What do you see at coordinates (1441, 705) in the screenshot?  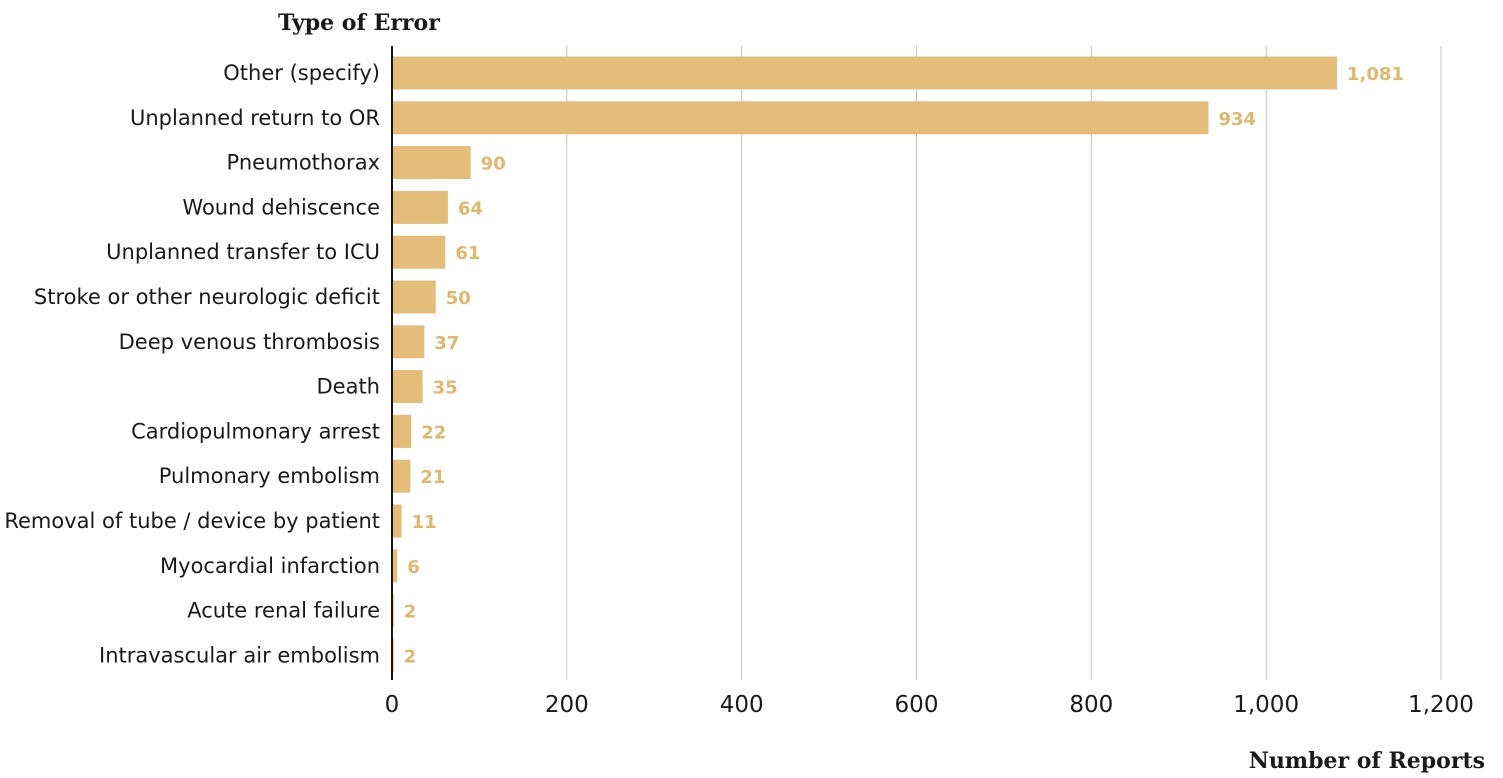 I see `x-tick-label: 1,200` at bounding box center [1441, 705].